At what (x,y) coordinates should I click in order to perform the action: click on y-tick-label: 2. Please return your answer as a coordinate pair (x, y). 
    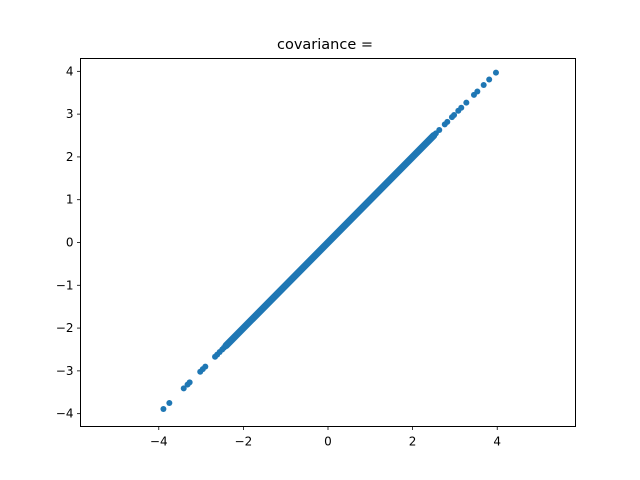
    Looking at the image, I should click on (70, 157).